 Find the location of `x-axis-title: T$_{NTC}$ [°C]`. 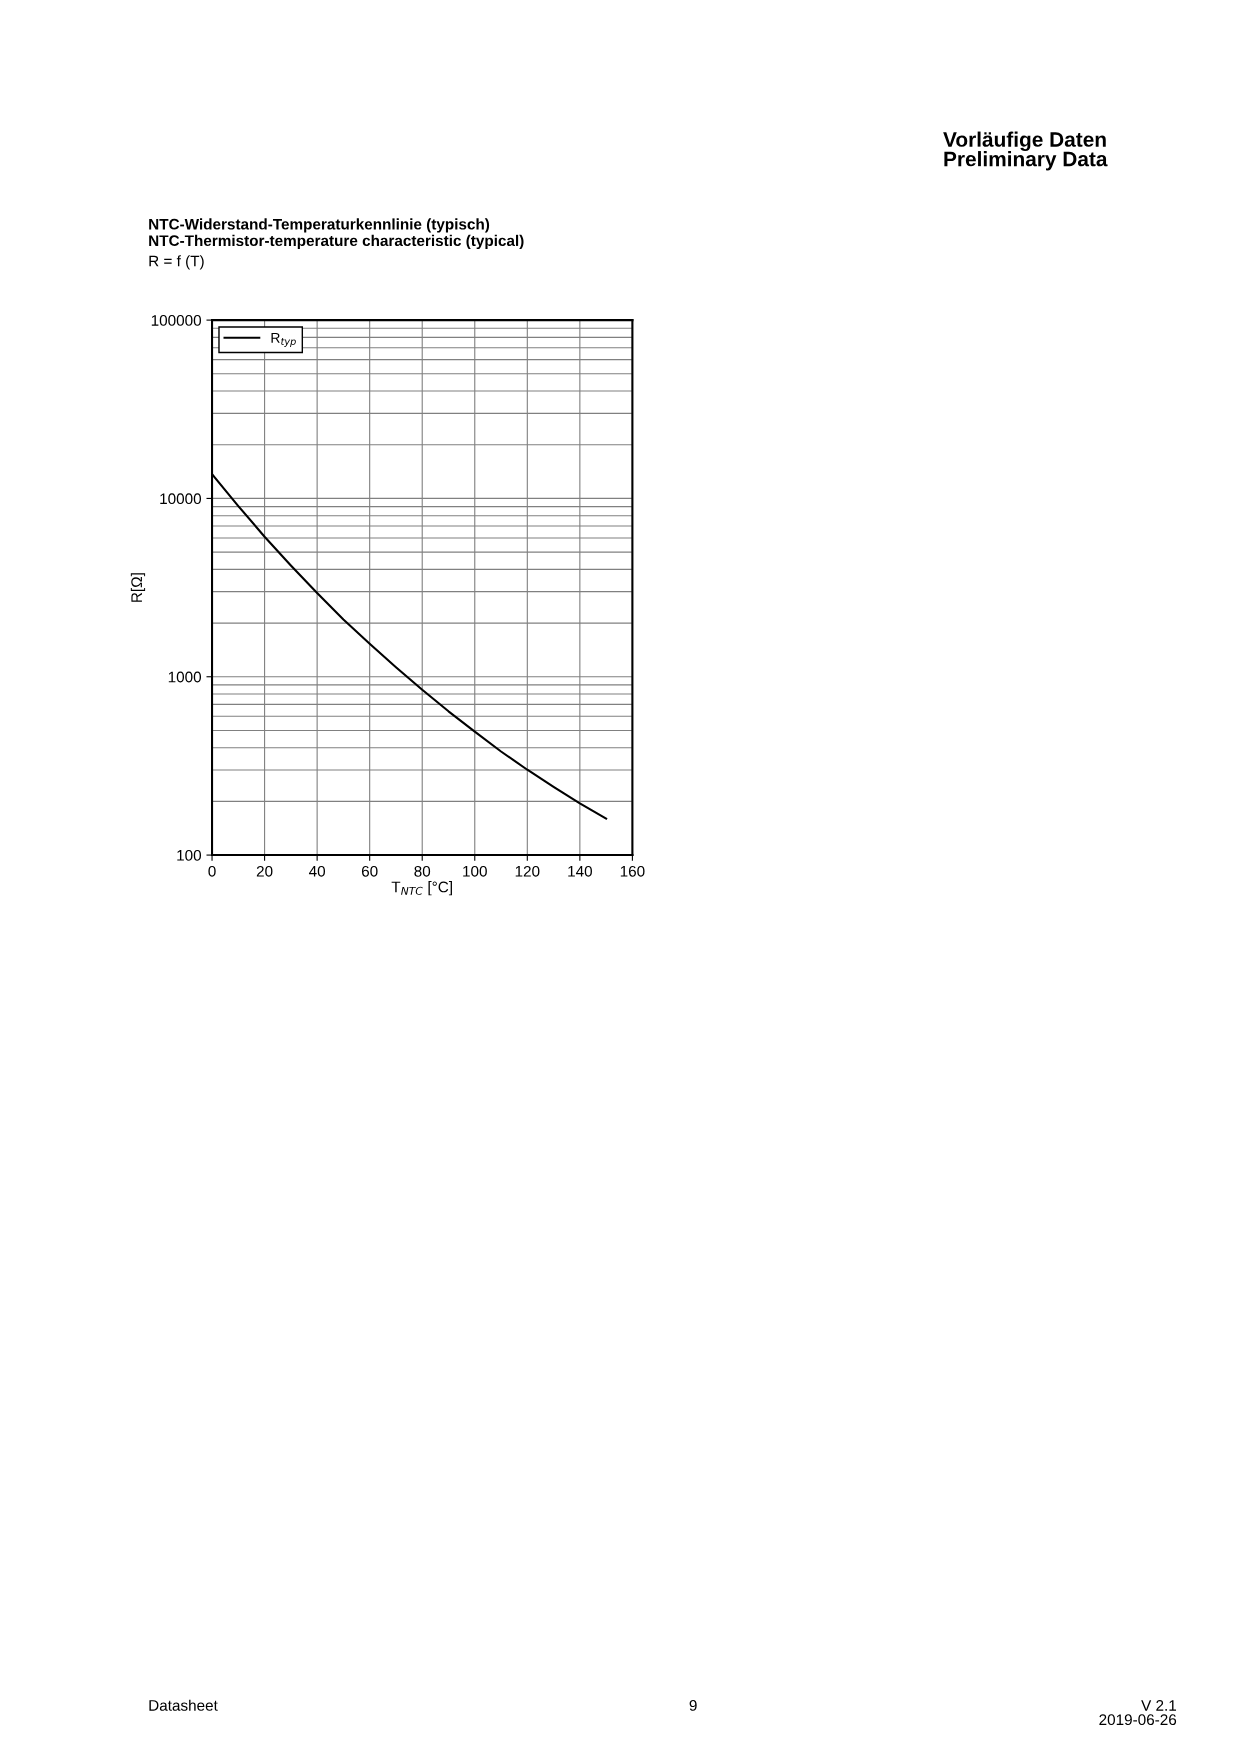

x-axis-title: T$_{NTC}$ [°C] is located at coordinates (421, 888).